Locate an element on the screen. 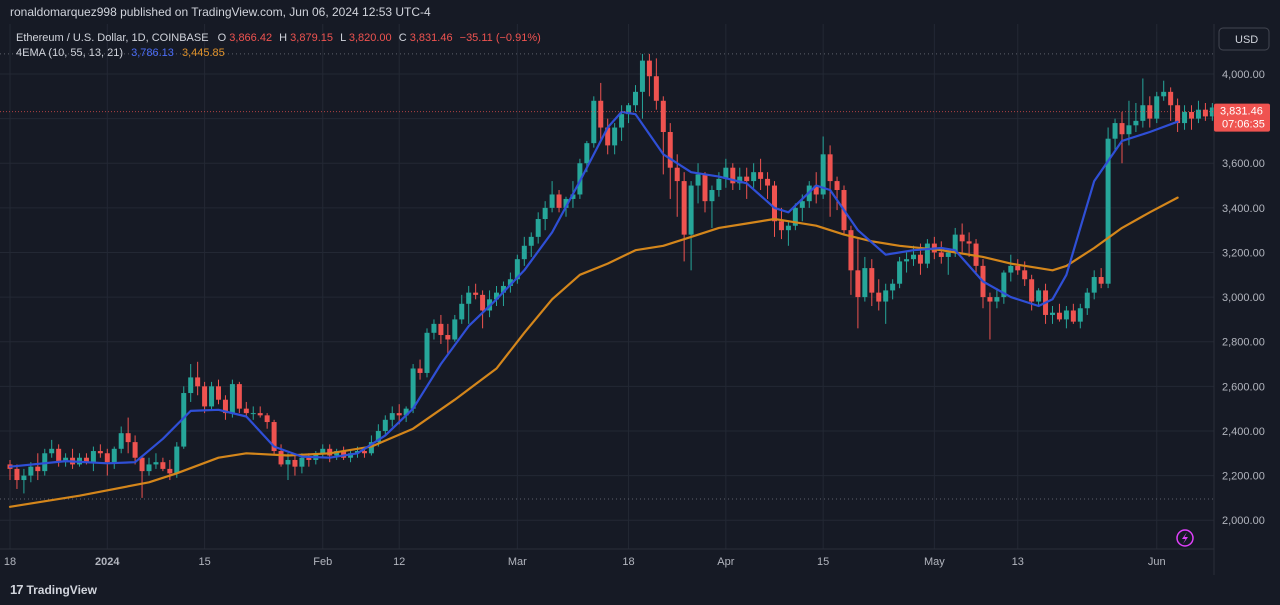 The width and height of the screenshot is (1280, 605). price-tick-label: 3,600.00 is located at coordinates (1243, 164).